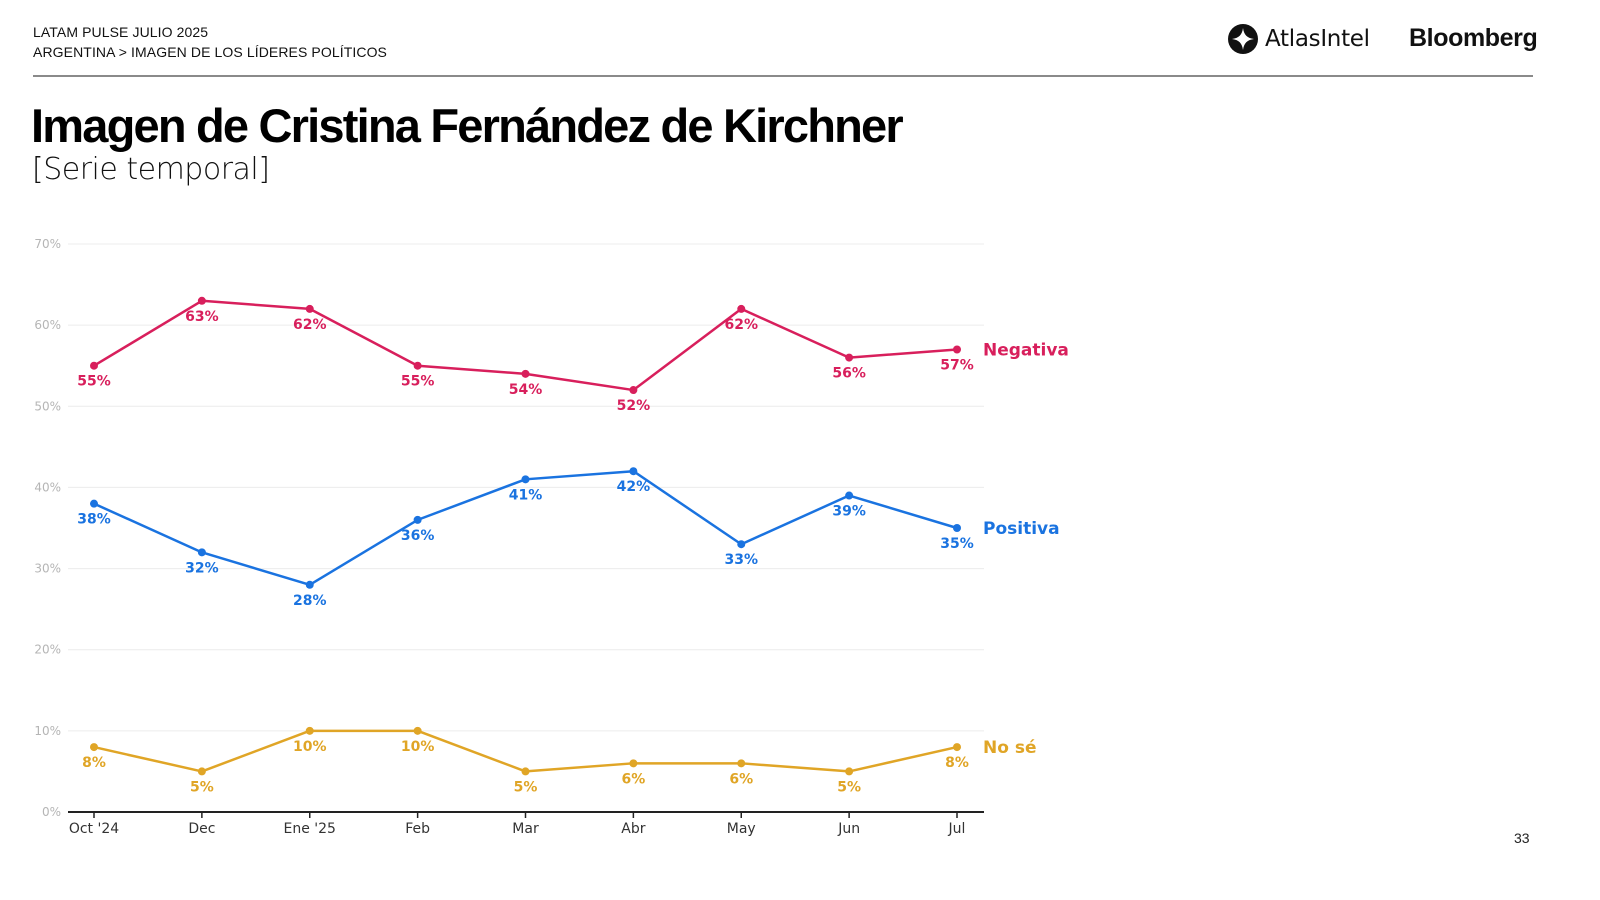 Image resolution: width=1600 pixels, height=900 pixels. I want to click on x-tick-label: Mar, so click(525, 829).